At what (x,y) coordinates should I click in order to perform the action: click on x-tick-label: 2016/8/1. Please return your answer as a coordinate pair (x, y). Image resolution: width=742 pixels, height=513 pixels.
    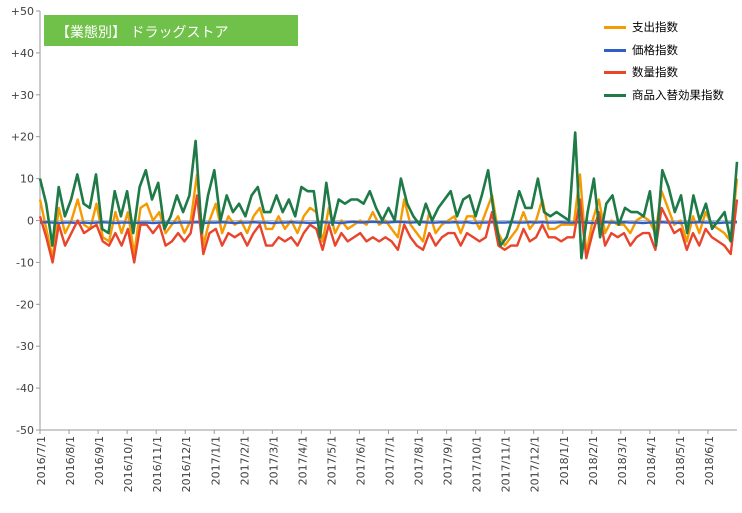
    Looking at the image, I should click on (70, 460).